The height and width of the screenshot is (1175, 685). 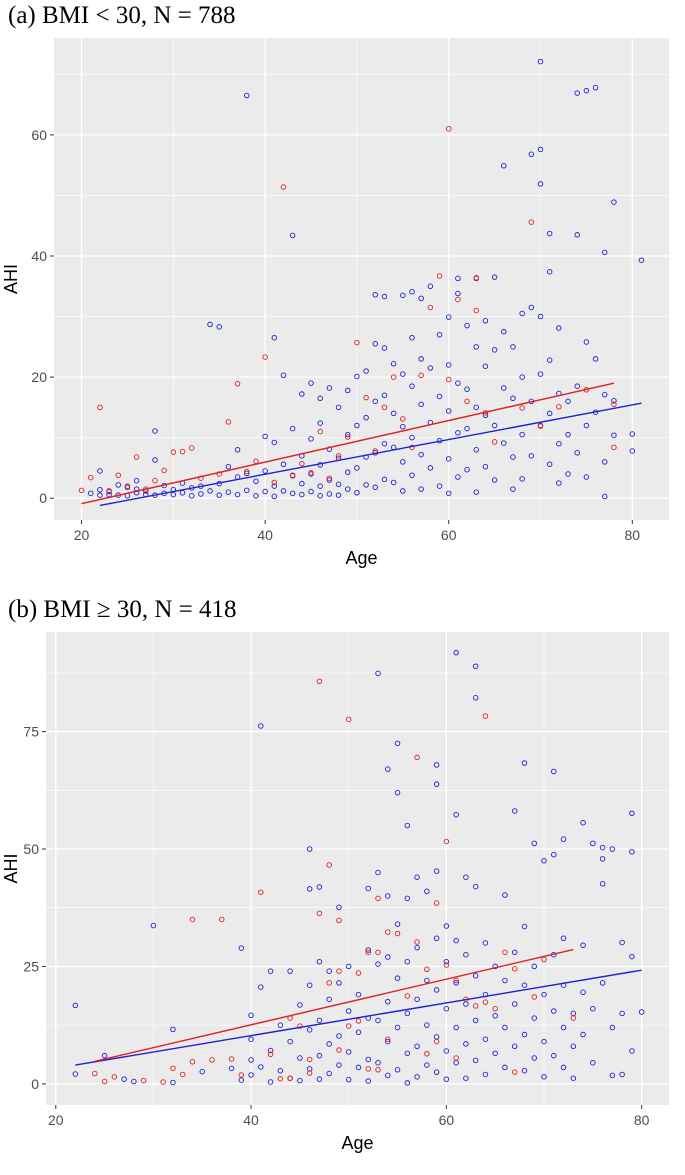 I want to click on y-tick-label: 75, so click(x=31, y=732).